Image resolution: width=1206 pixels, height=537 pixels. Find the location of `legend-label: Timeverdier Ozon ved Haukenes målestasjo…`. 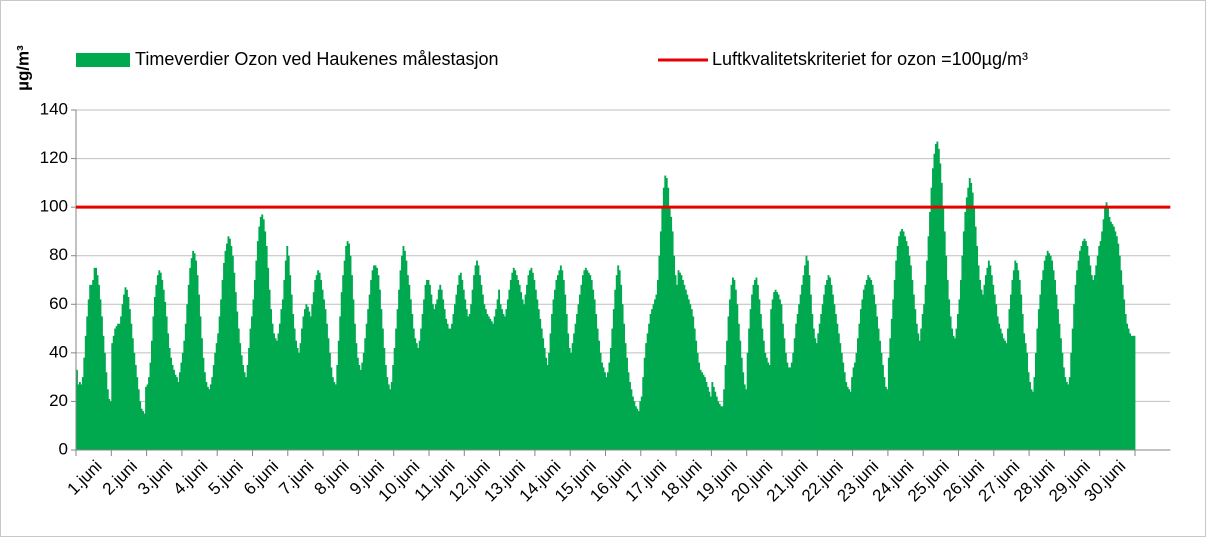

legend-label: Timeverdier Ozon ved Haukenes målestasjo… is located at coordinates (317, 59).